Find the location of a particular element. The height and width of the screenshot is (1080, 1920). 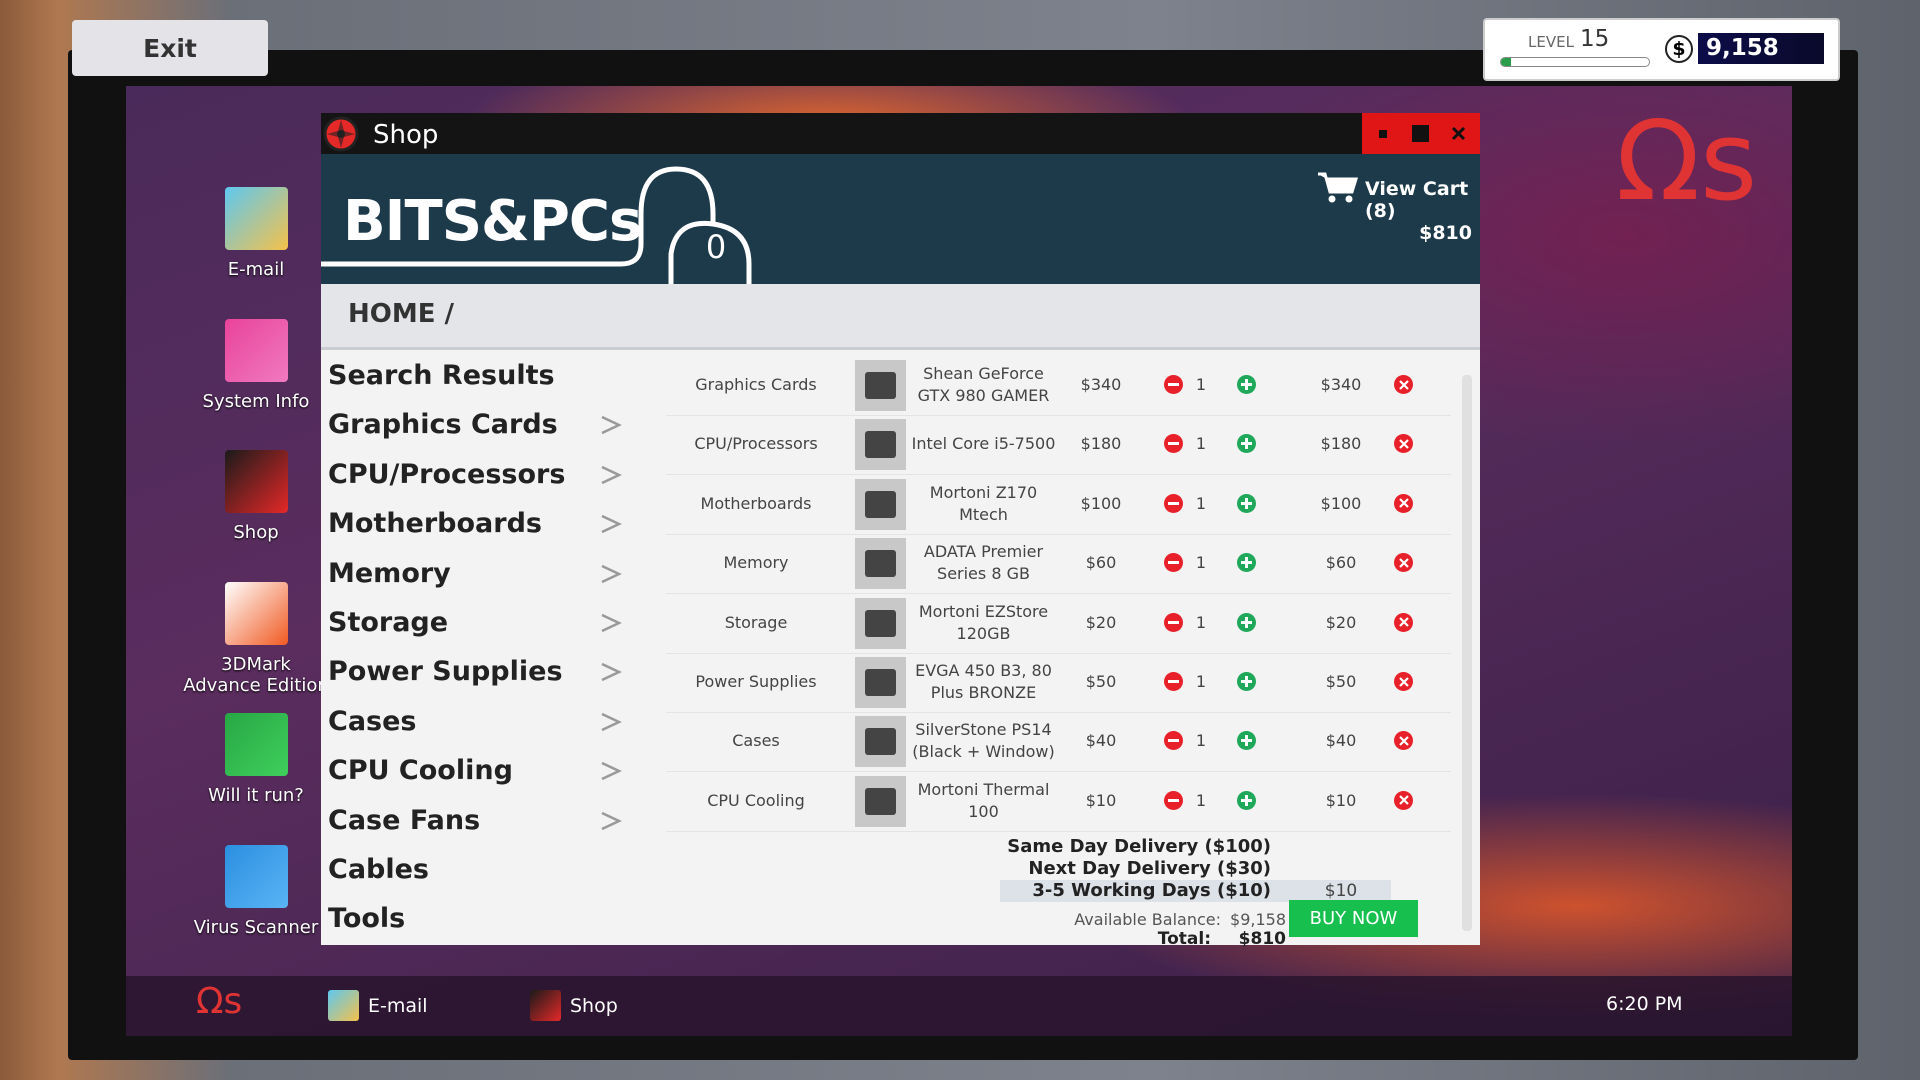

icon-image is located at coordinates (256, 613).